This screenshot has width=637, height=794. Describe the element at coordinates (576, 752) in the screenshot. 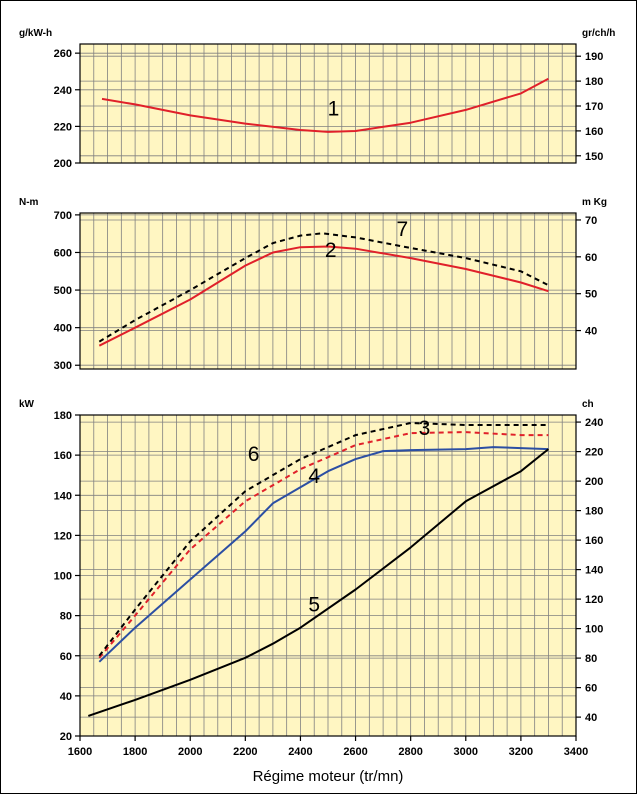

I see `x-tick-label: 3400` at that location.